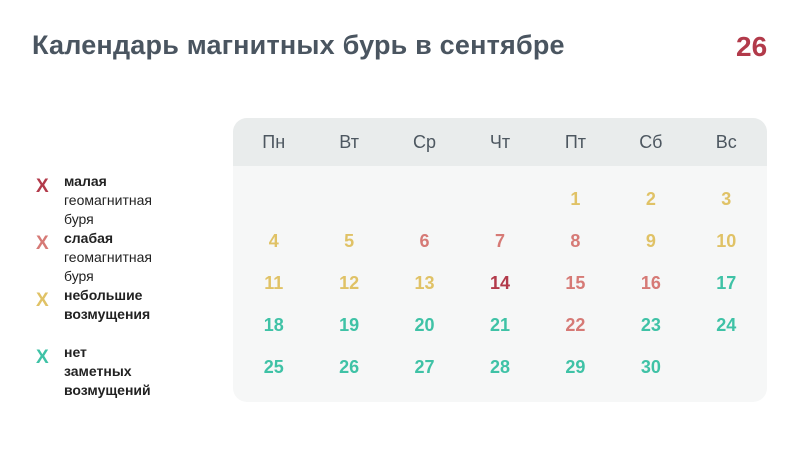 The height and width of the screenshot is (452, 800). I want to click on calendar-day: 3, so click(726, 199).